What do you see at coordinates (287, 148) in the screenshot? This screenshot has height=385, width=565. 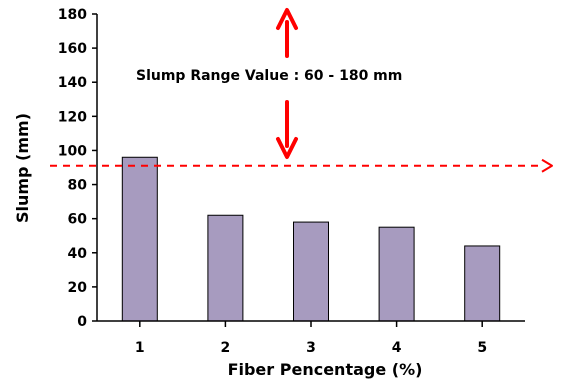 I see `downward-arrow-head` at bounding box center [287, 148].